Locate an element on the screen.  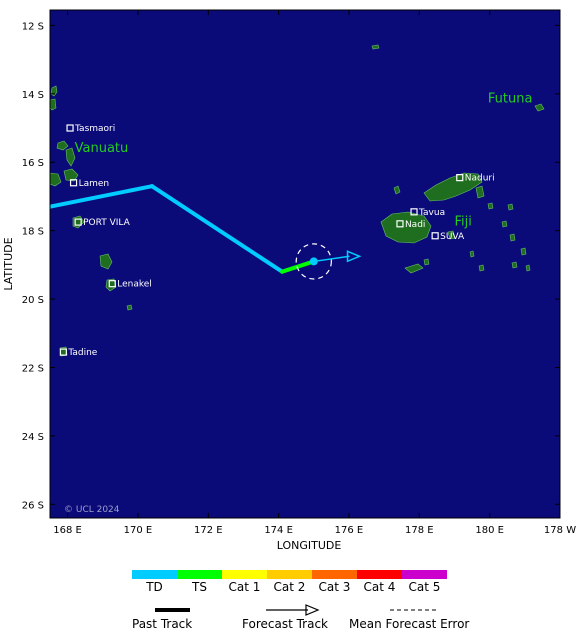
lon-tick-label: 168 E is located at coordinates (67, 530).